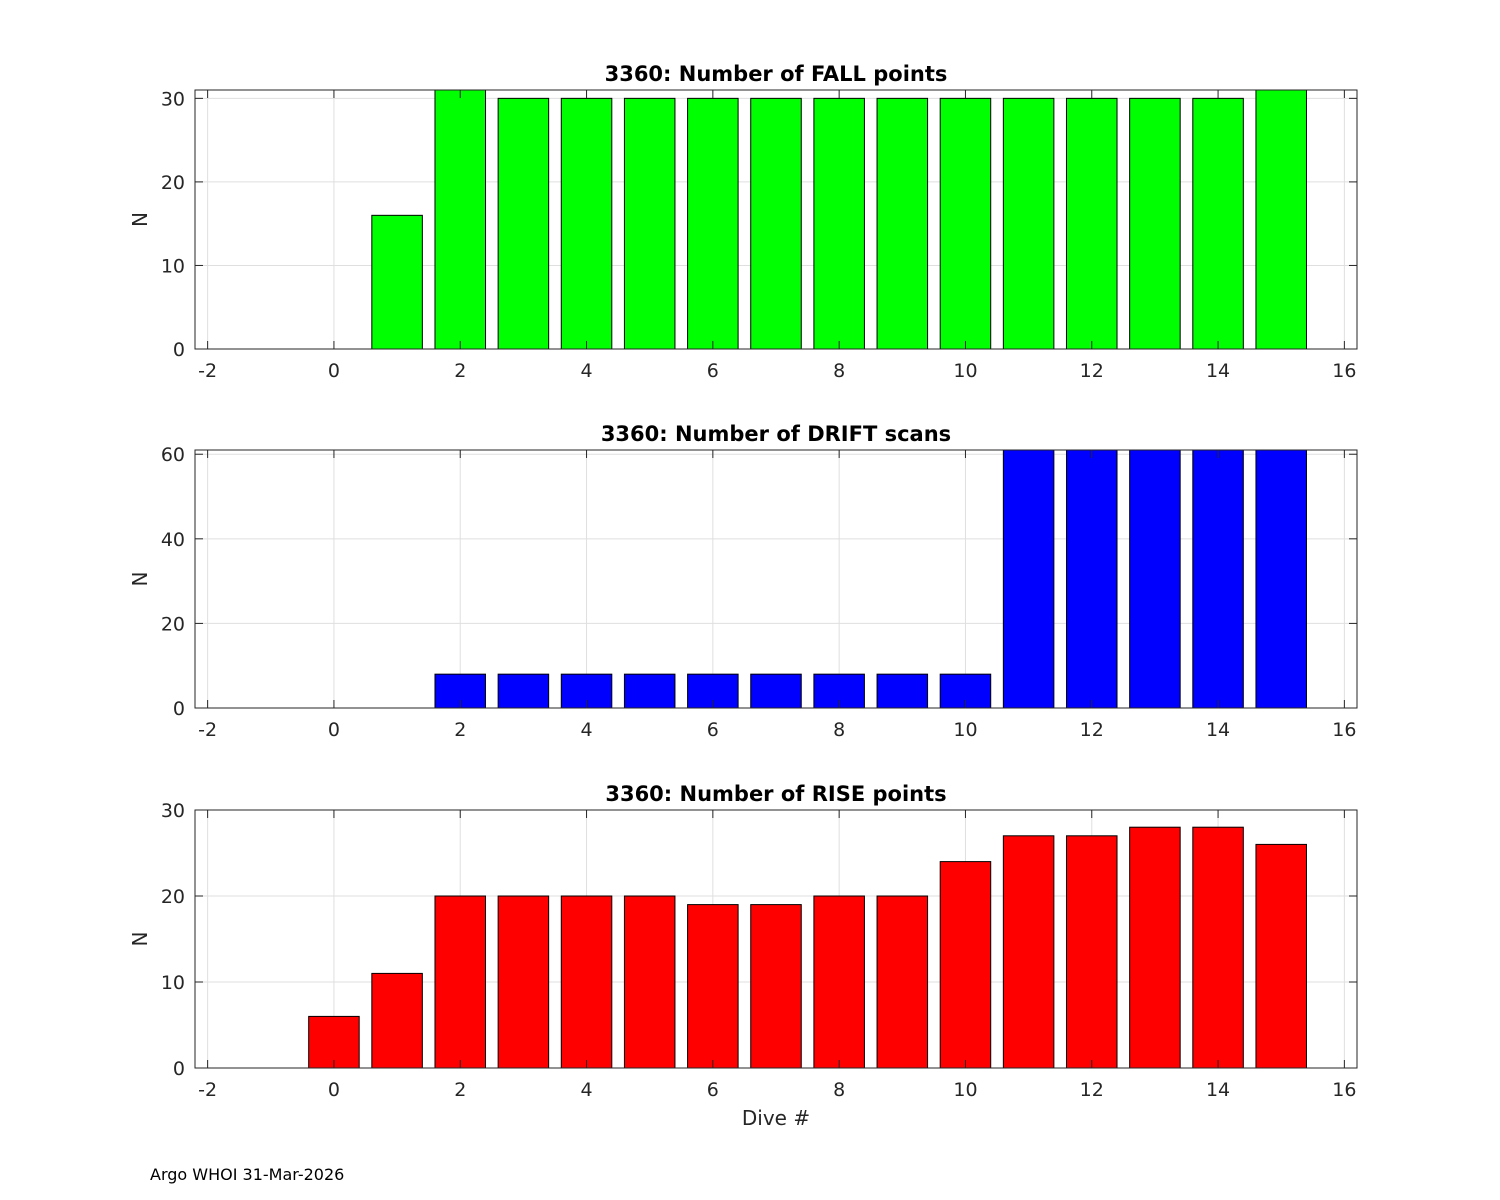 The width and height of the screenshot is (1500, 1200). Describe the element at coordinates (776, 74) in the screenshot. I see `chart-title: 3360: Number of FALL points` at that location.